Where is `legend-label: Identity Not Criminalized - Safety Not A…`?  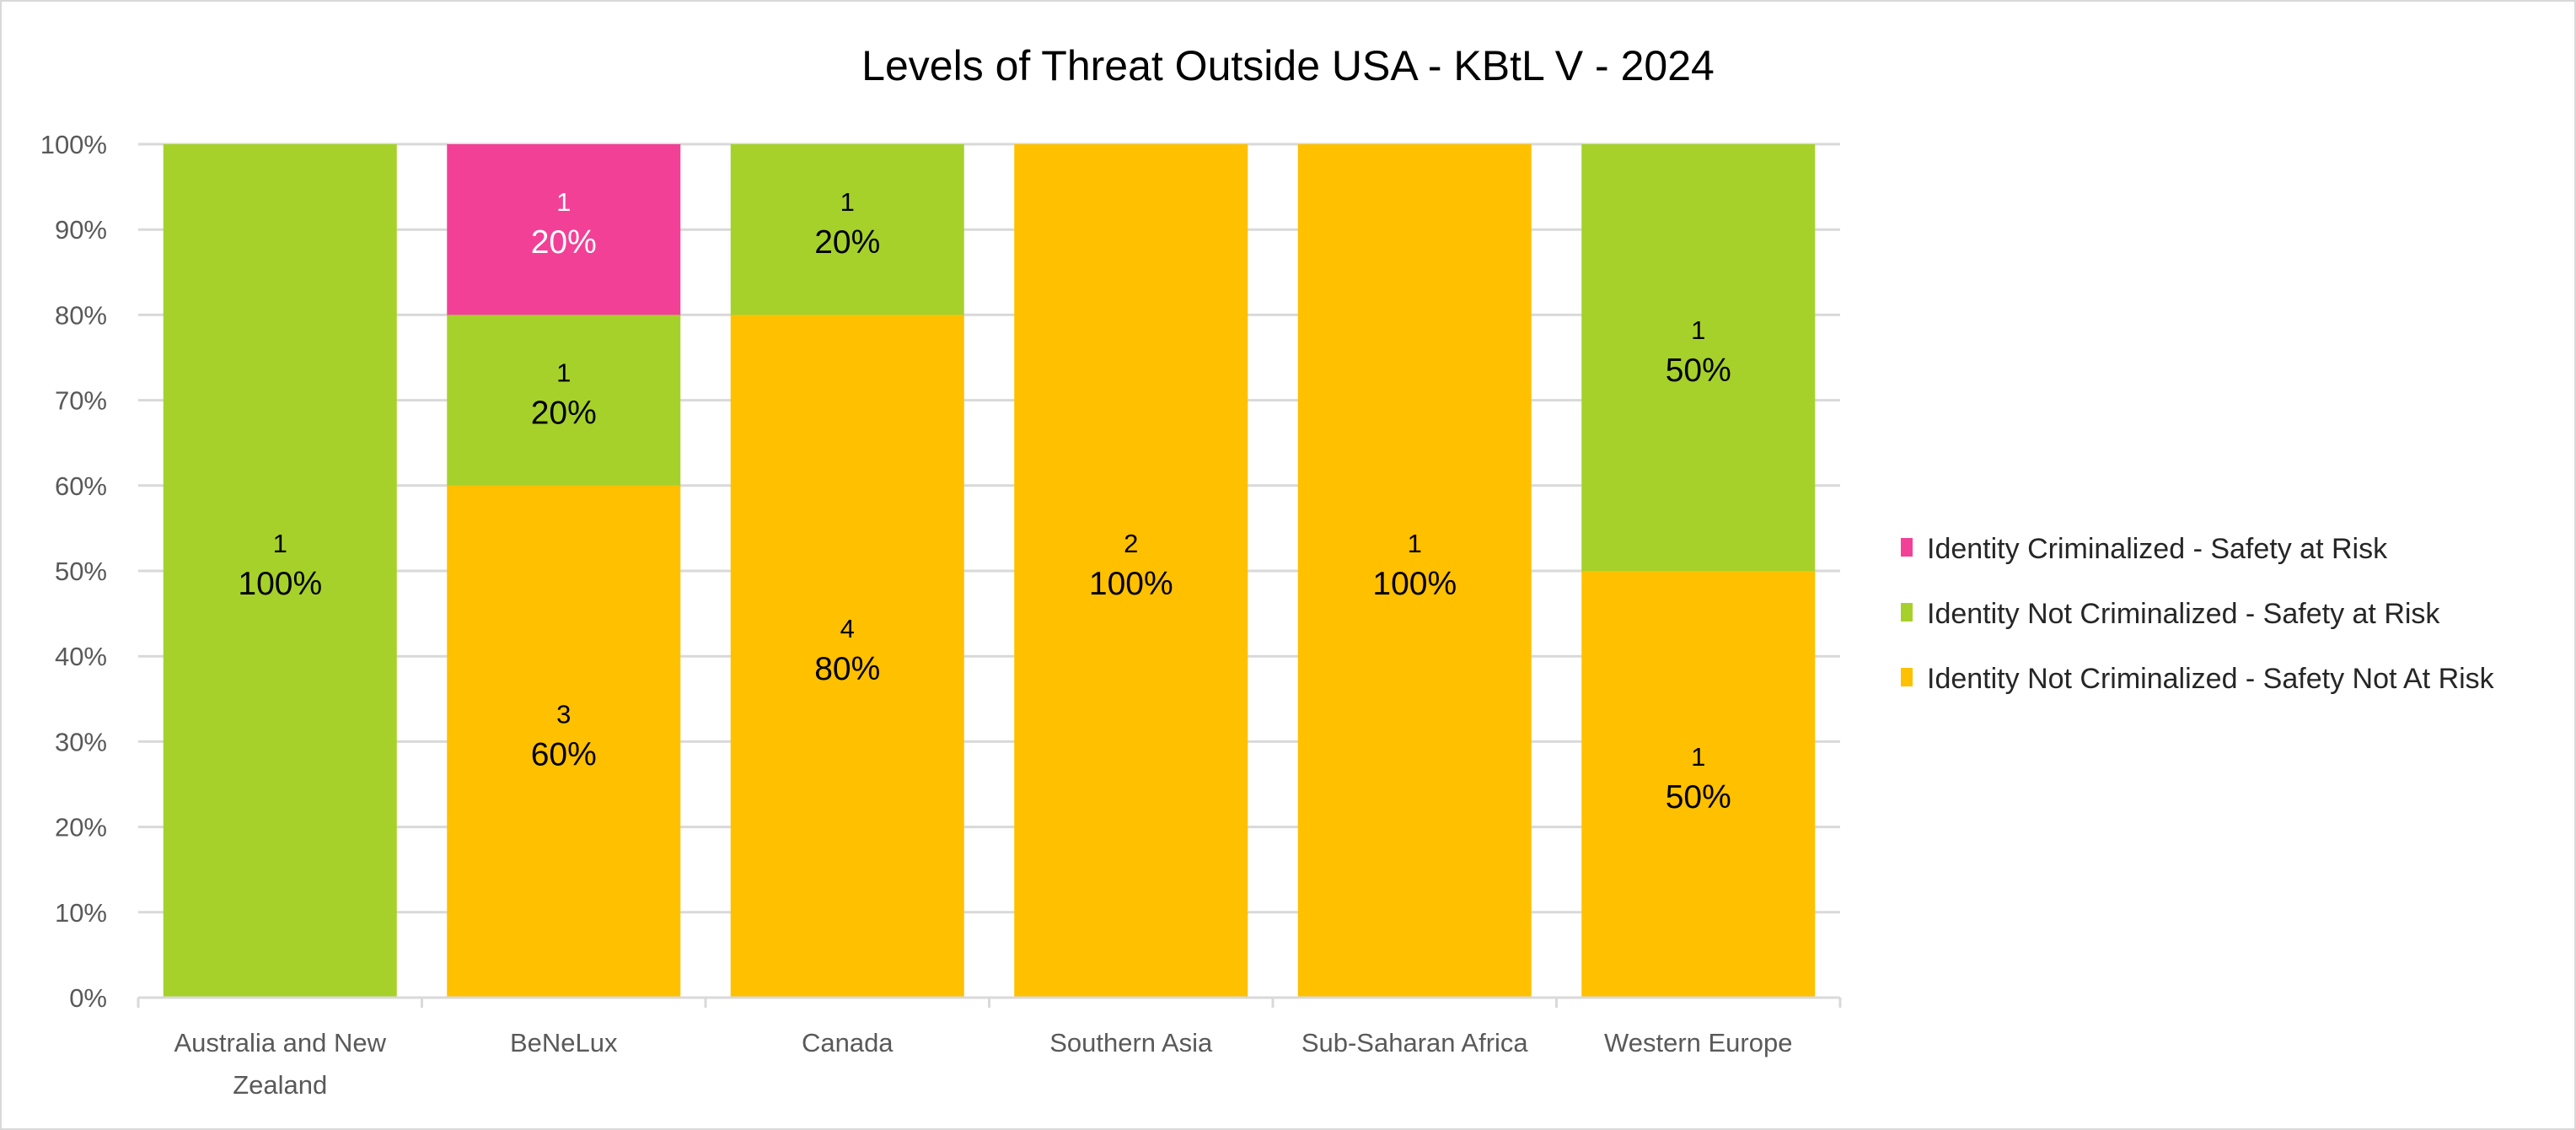
legend-label: Identity Not Criminalized - Safety Not A… is located at coordinates (2211, 679).